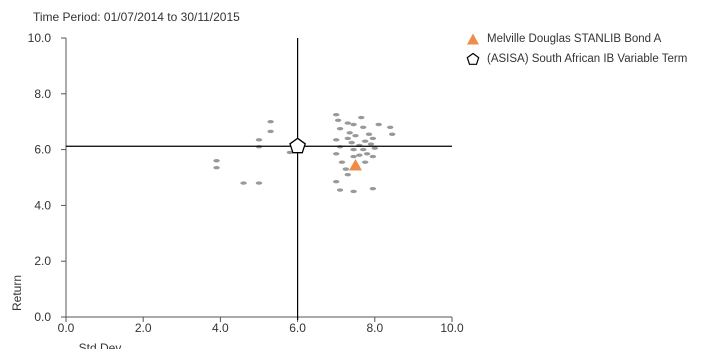 The width and height of the screenshot is (706, 349). What do you see at coordinates (355, 164) in the screenshot?
I see `fund-marker` at bounding box center [355, 164].